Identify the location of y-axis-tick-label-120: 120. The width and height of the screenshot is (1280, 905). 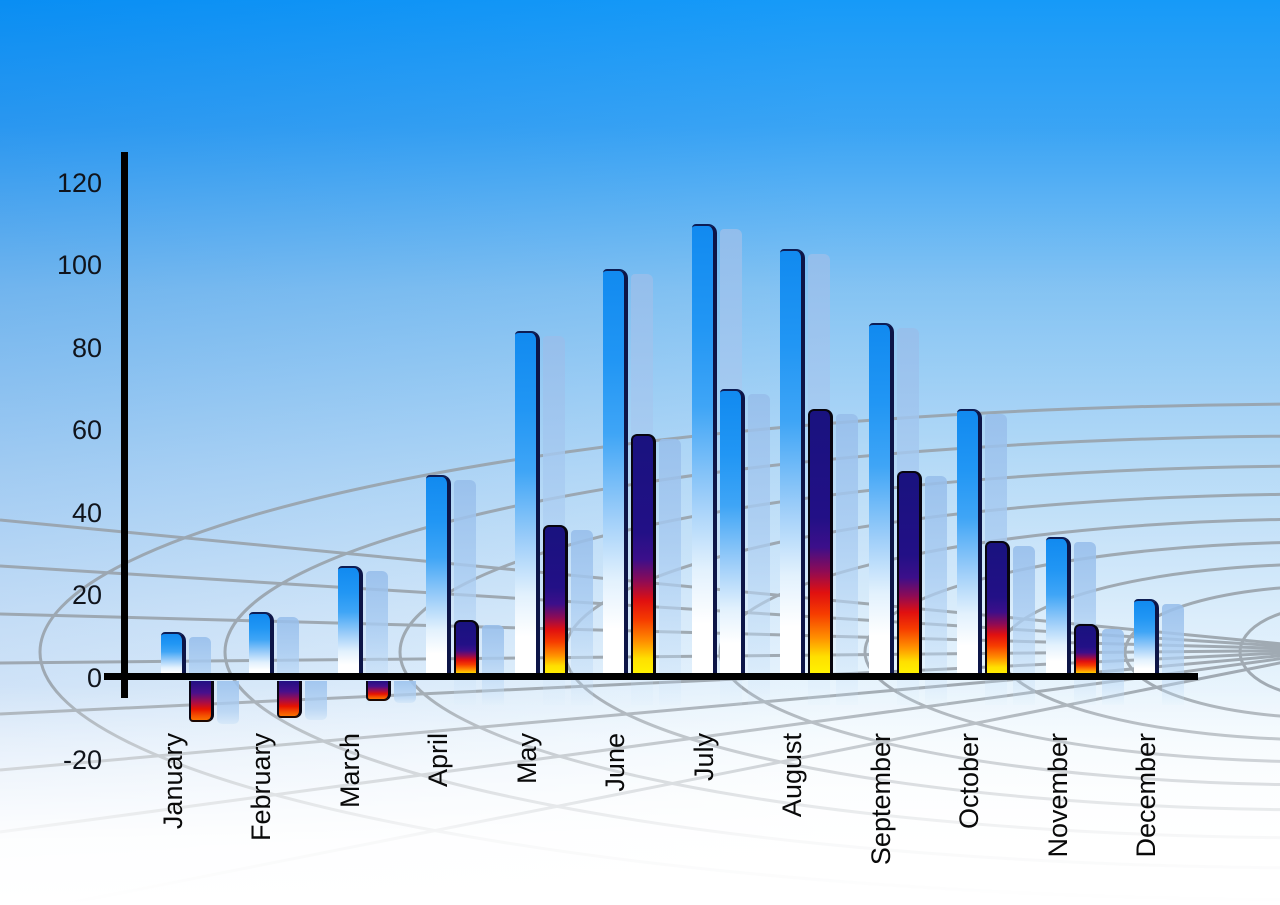
(79, 182).